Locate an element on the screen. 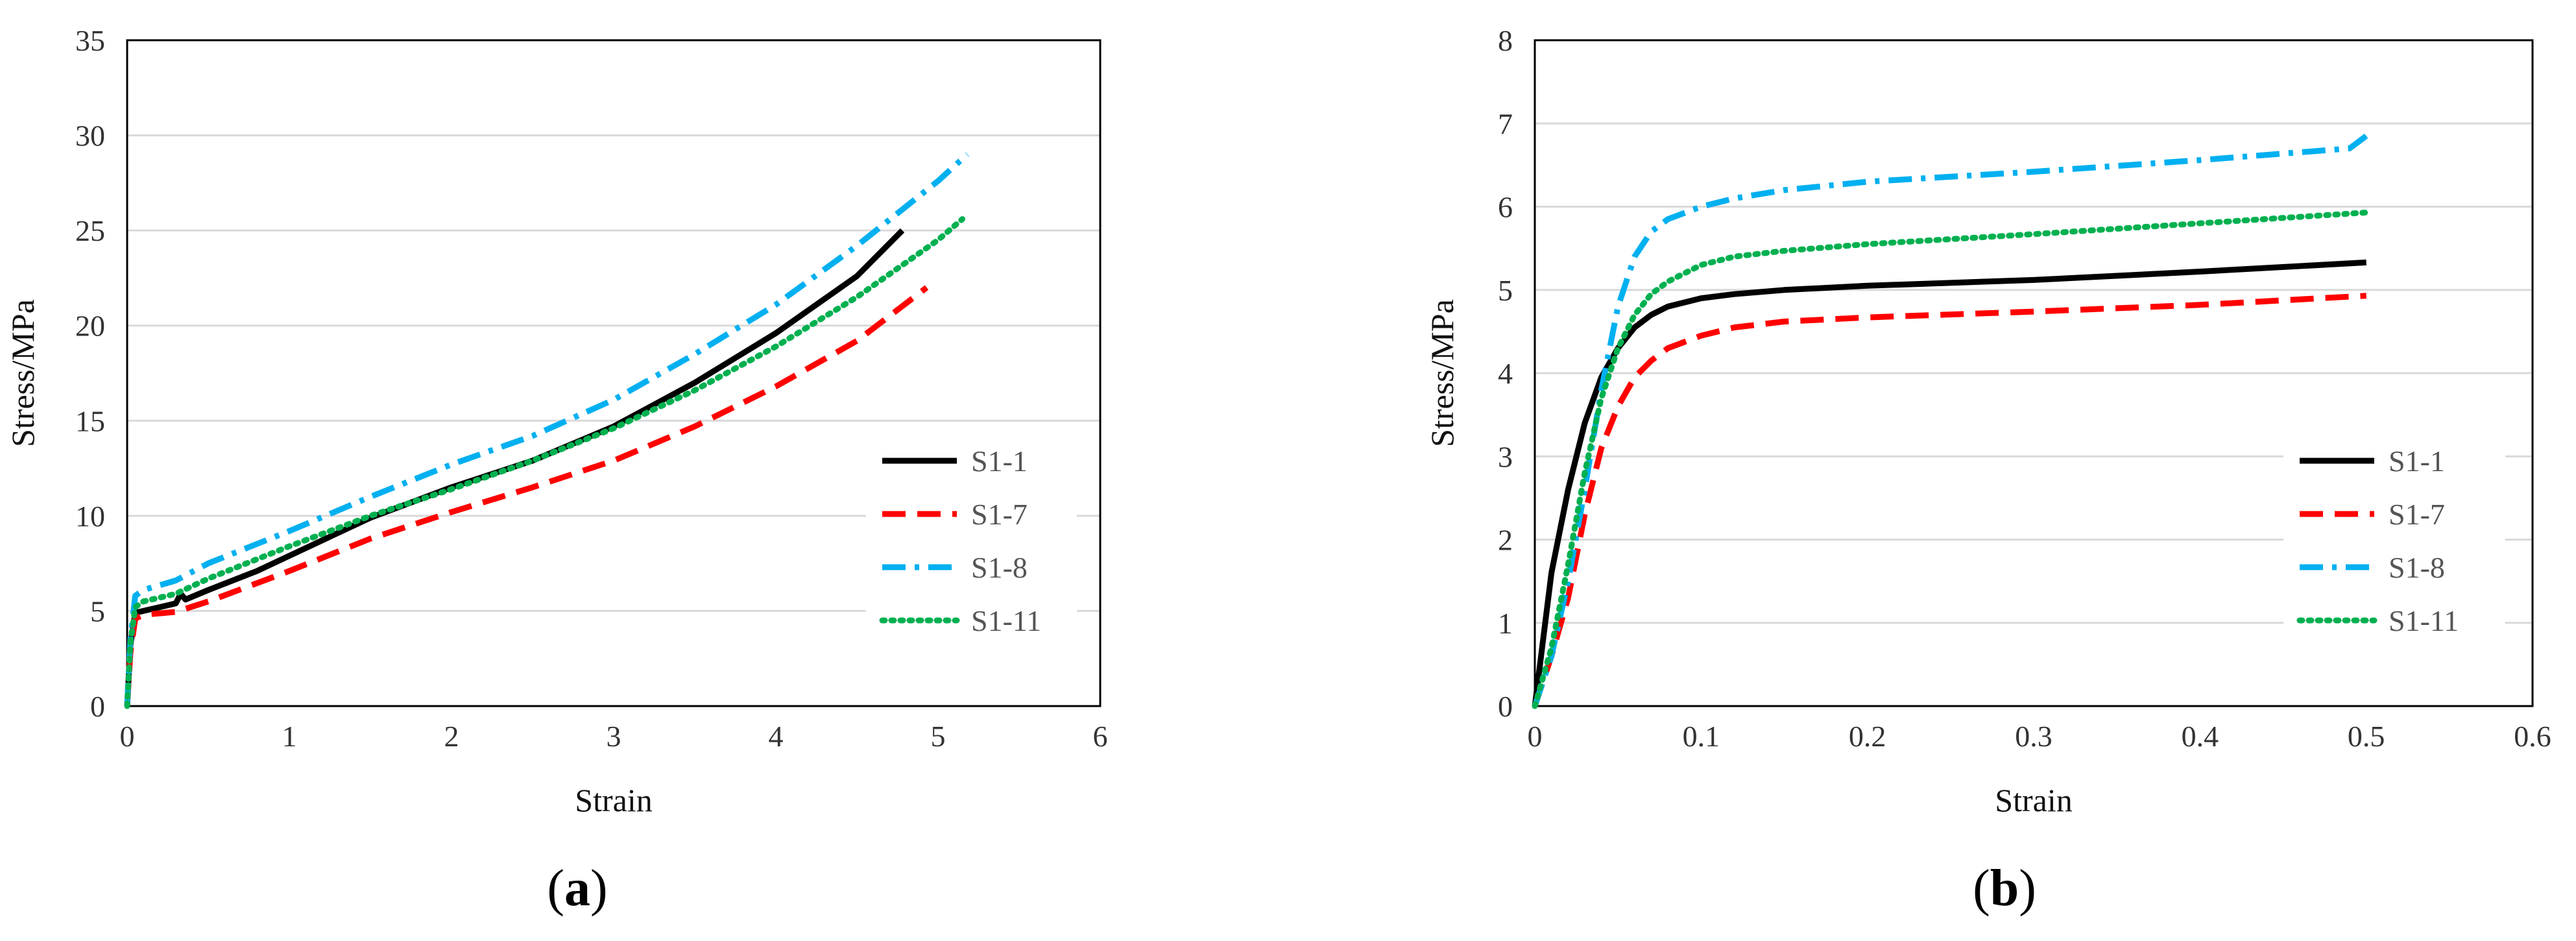  x-tick-label: 0.2 is located at coordinates (1867, 736).